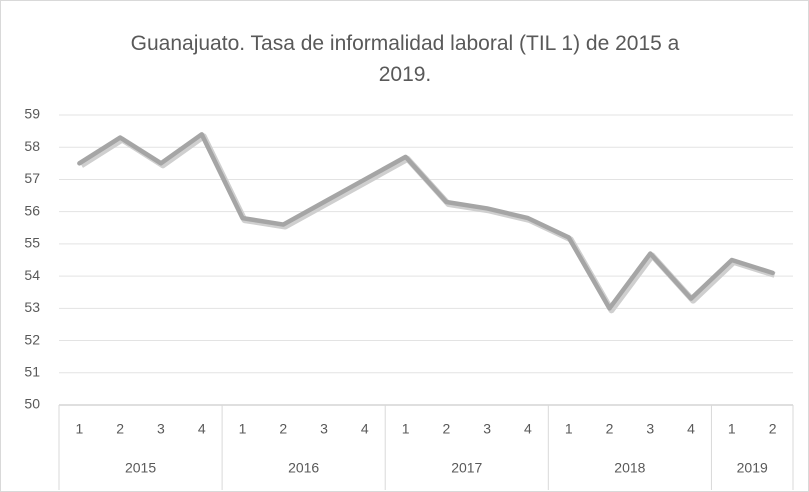  Describe the element at coordinates (32, 114) in the screenshot. I see `y-tick-label: 59` at that location.